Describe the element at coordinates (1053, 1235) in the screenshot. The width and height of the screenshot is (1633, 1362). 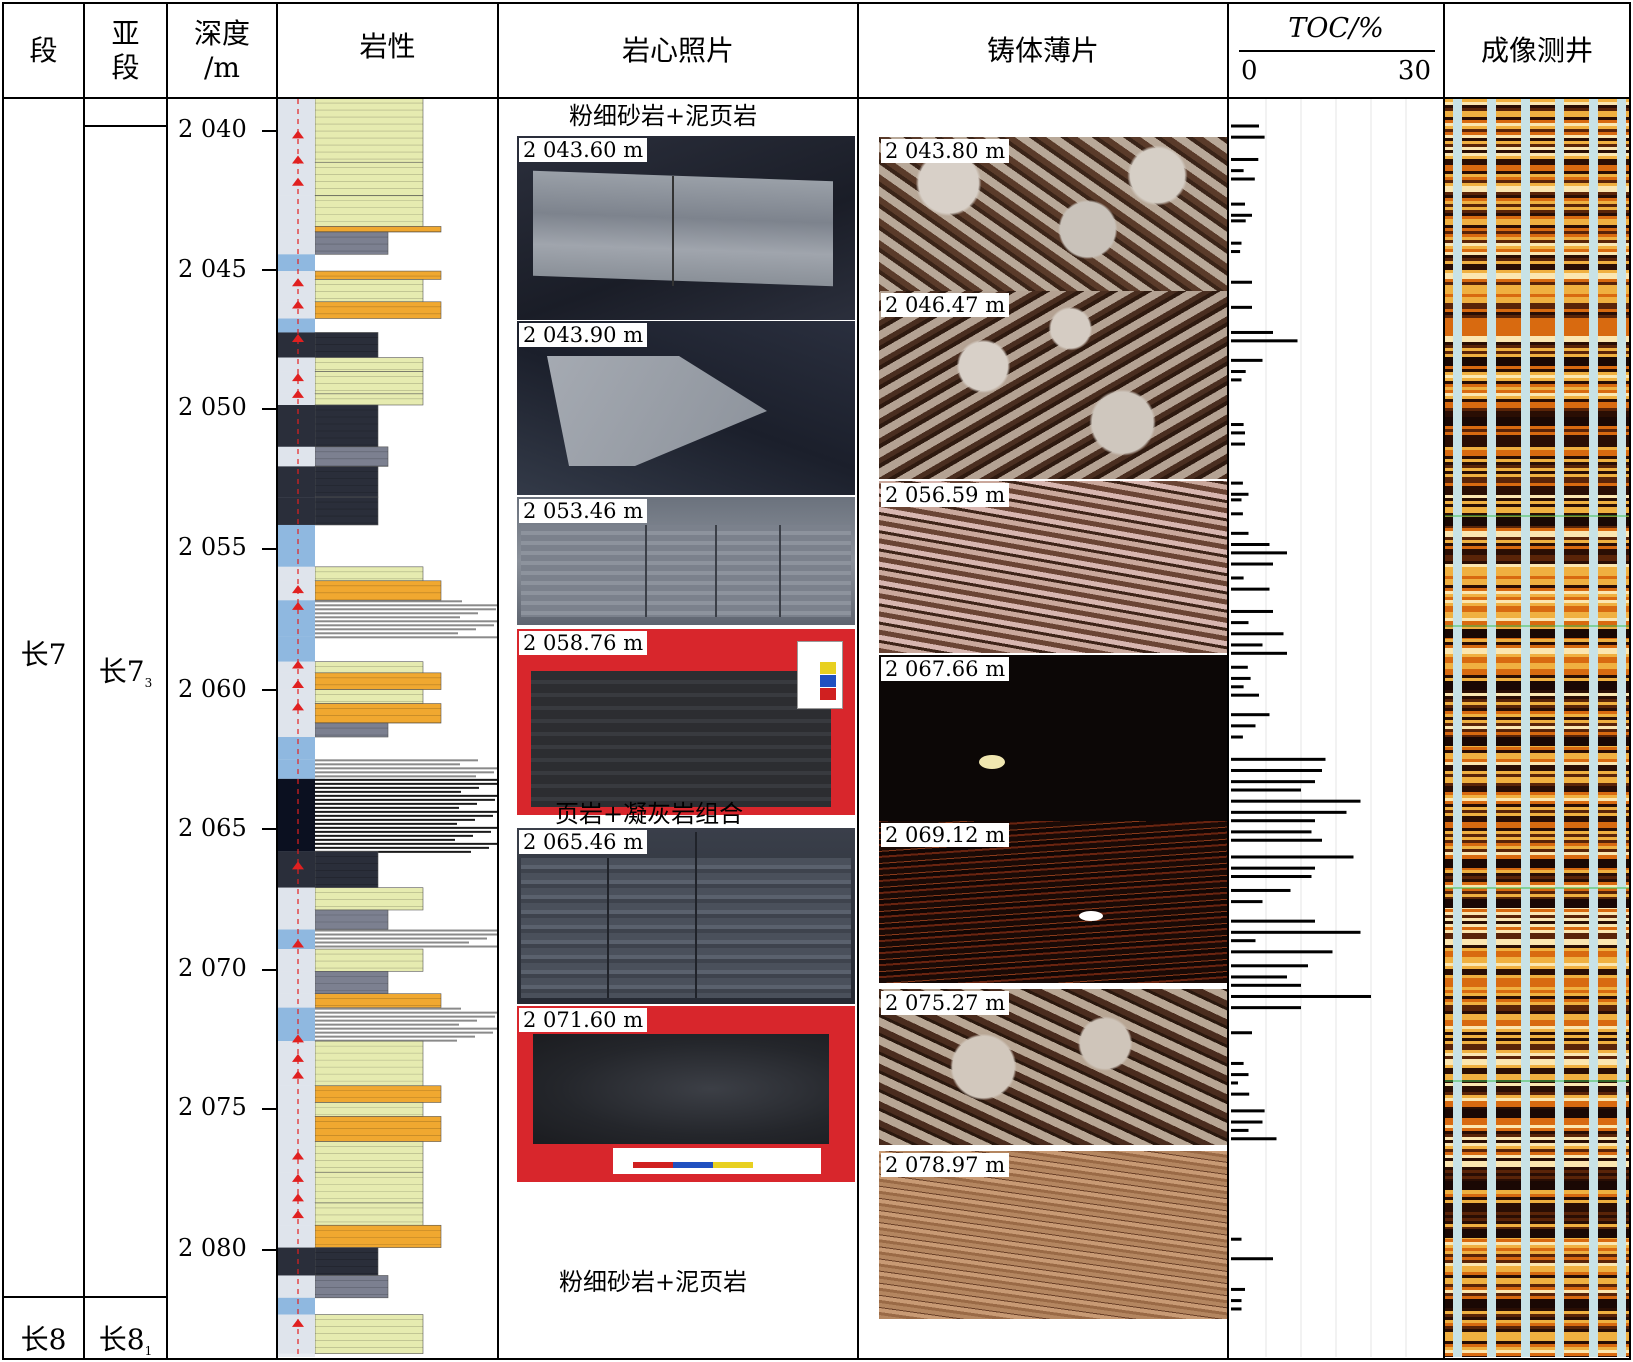
I see `thin-section-7: 2 078.97 m` at that location.